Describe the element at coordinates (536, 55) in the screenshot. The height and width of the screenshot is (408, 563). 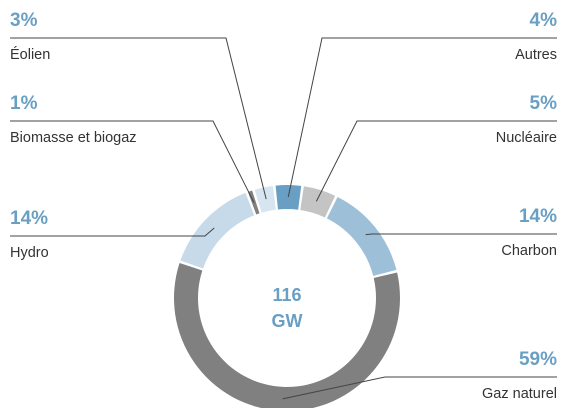
I see `category-label: Autres` at that location.